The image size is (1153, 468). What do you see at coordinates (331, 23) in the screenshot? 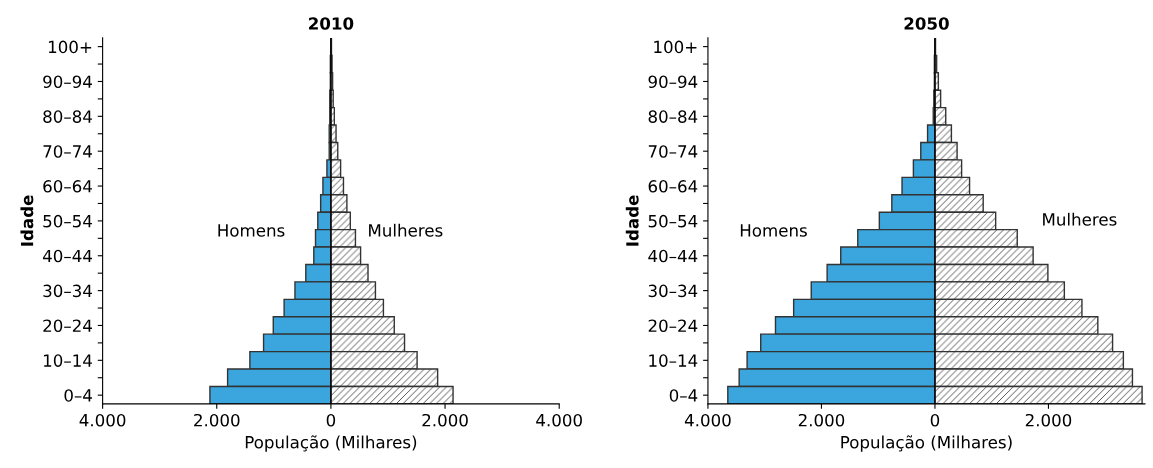
I see `chart-title: 2010` at bounding box center [331, 23].